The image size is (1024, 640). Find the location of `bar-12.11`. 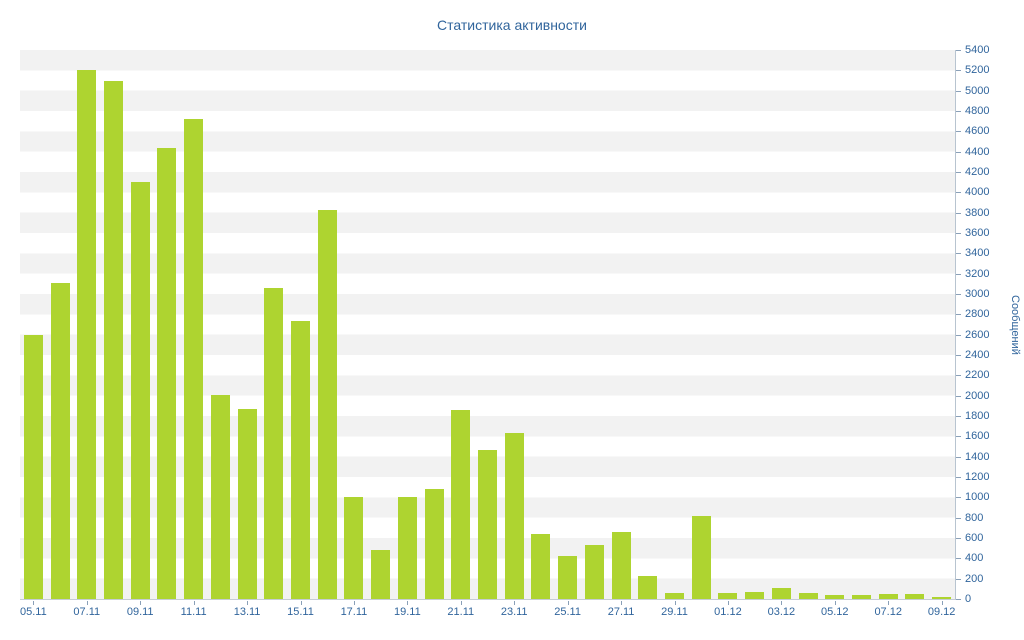

bar-12.11 is located at coordinates (220, 496).